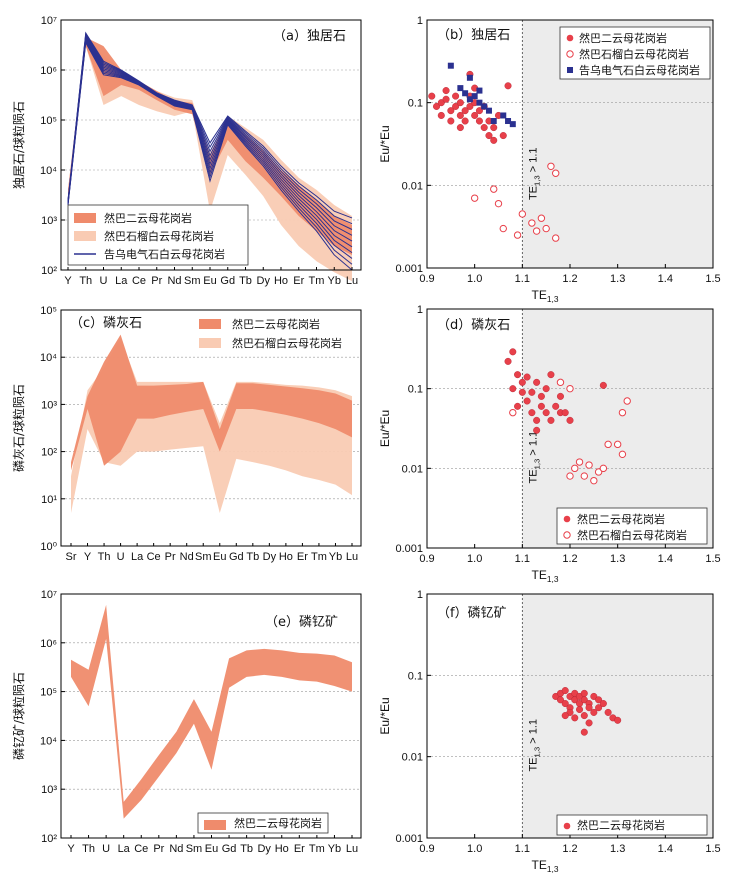 Image resolution: width=741 pixels, height=886 pixels. What do you see at coordinates (319, 557) in the screenshot?
I see `x-tick-label: Tm` at bounding box center [319, 557].